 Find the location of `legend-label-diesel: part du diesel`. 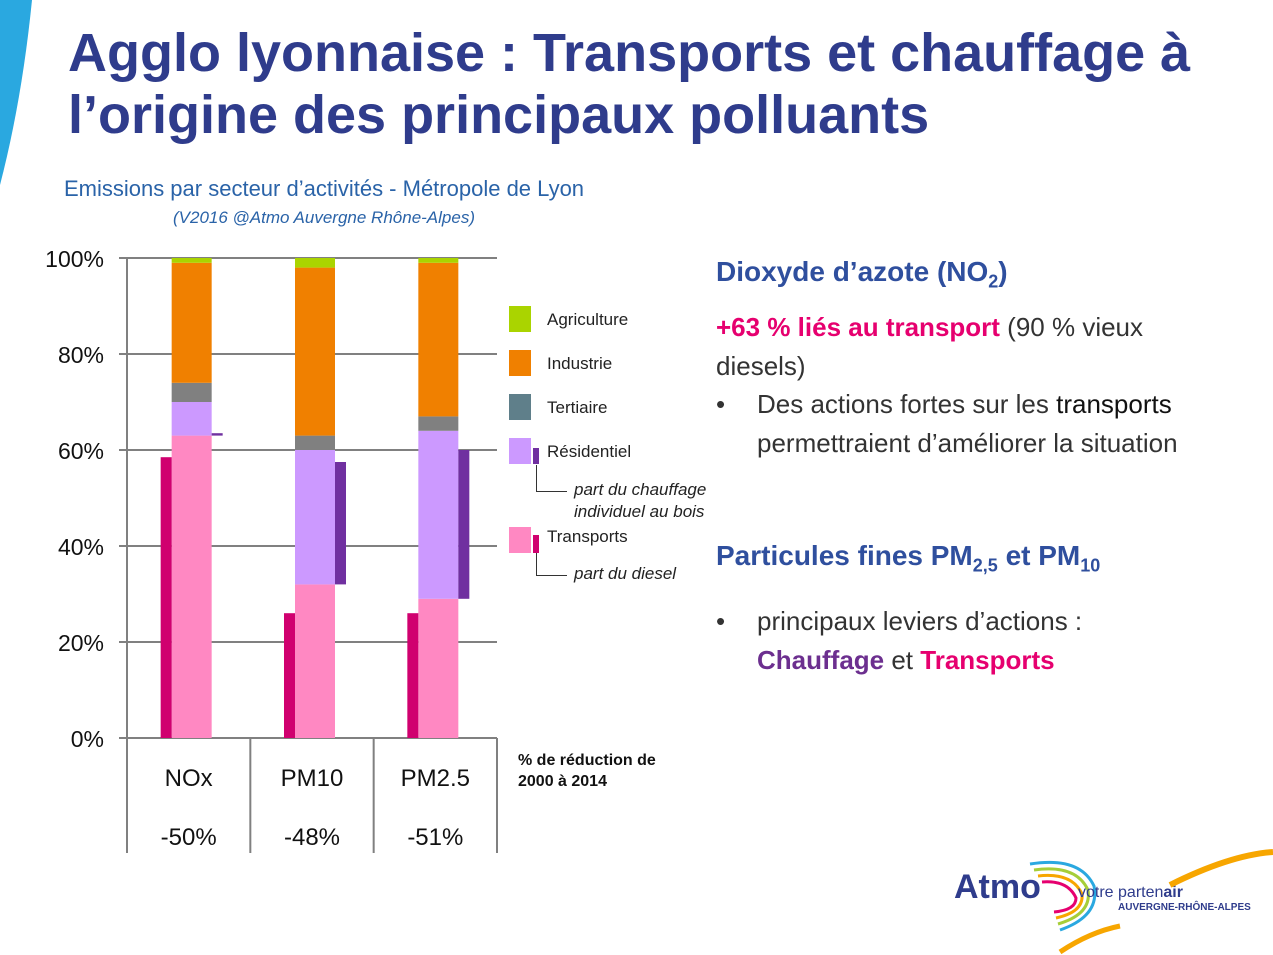

legend-label-diesel: part du diesel is located at coordinates (625, 573).